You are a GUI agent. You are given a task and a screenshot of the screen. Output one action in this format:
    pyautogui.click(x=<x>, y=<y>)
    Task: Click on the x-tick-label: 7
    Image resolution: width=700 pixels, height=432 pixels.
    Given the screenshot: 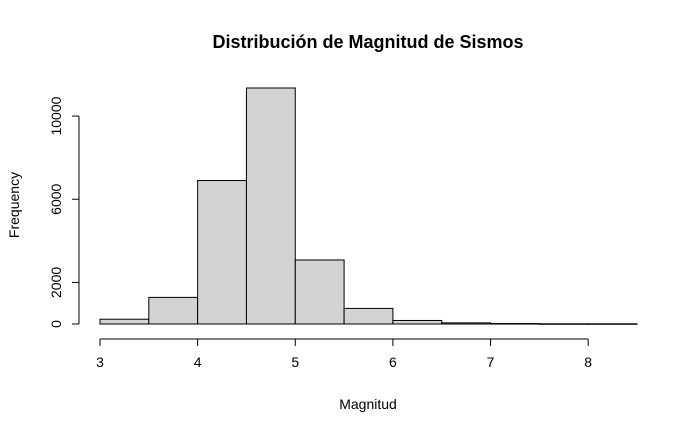 What is the action you would take?
    pyautogui.click(x=491, y=362)
    